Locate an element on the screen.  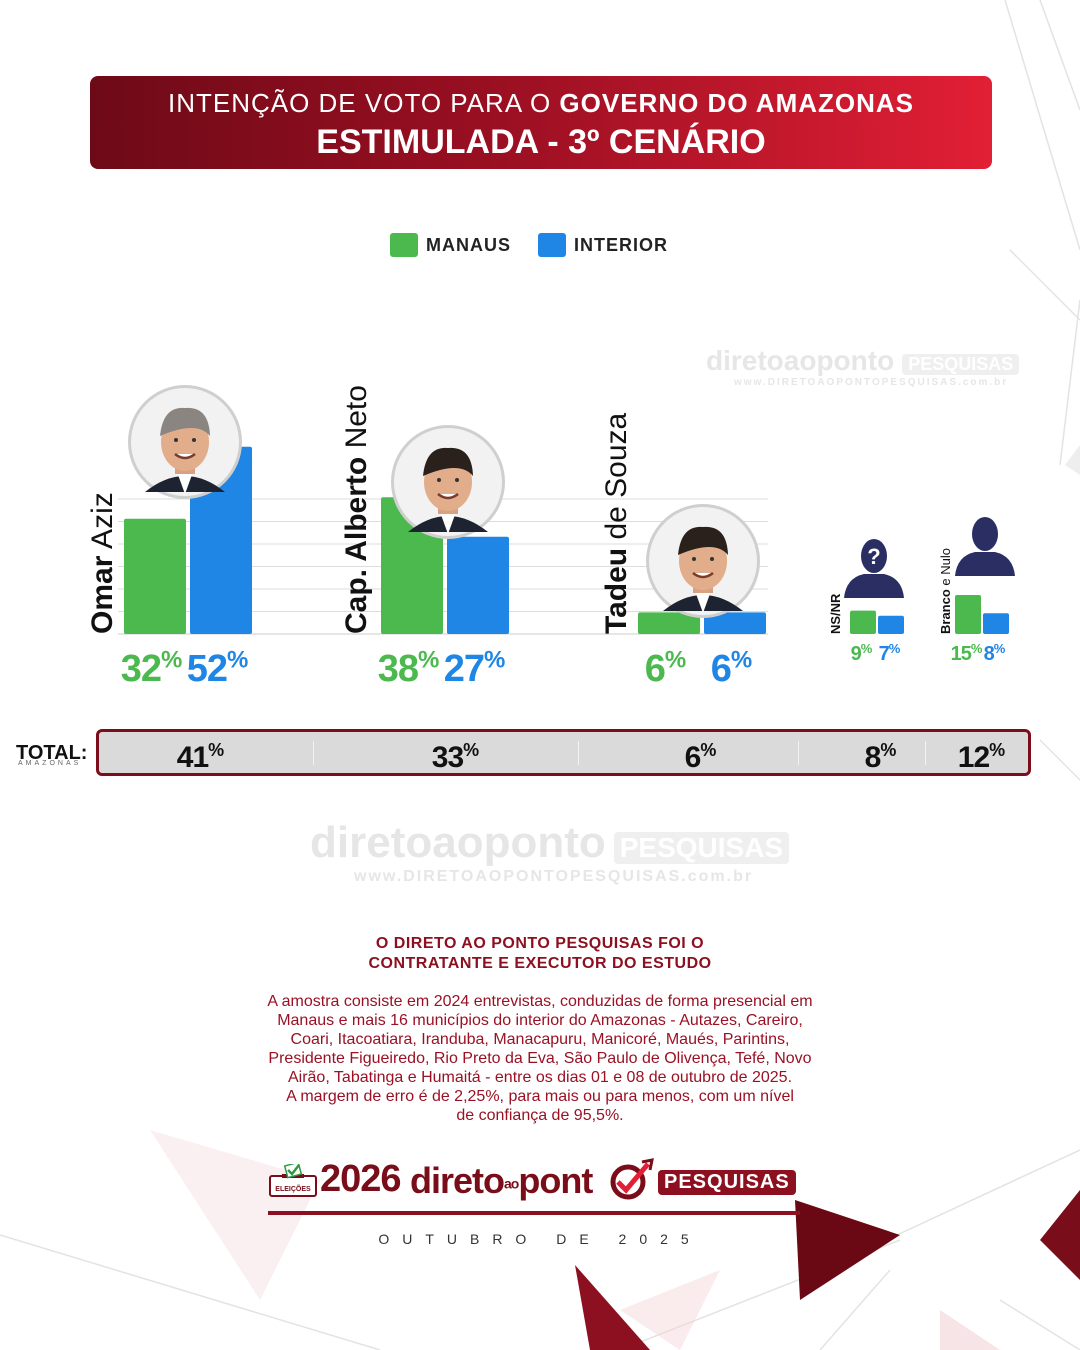
total-value-2: 6% is located at coordinates (700, 757).